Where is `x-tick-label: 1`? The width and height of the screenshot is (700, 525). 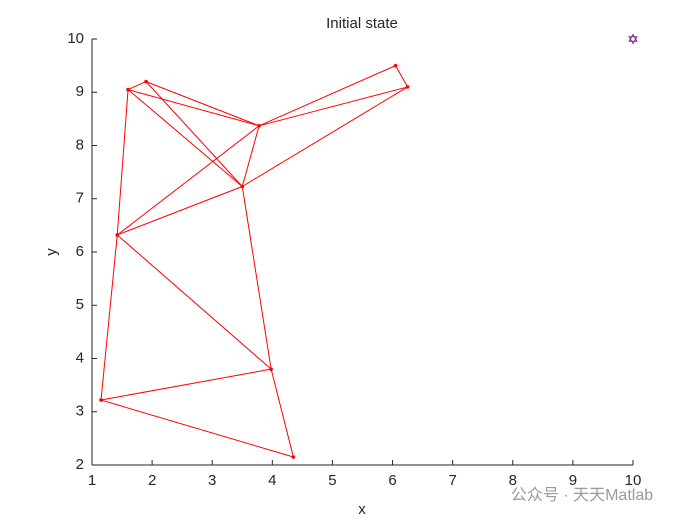
x-tick-label: 1 is located at coordinates (92, 480).